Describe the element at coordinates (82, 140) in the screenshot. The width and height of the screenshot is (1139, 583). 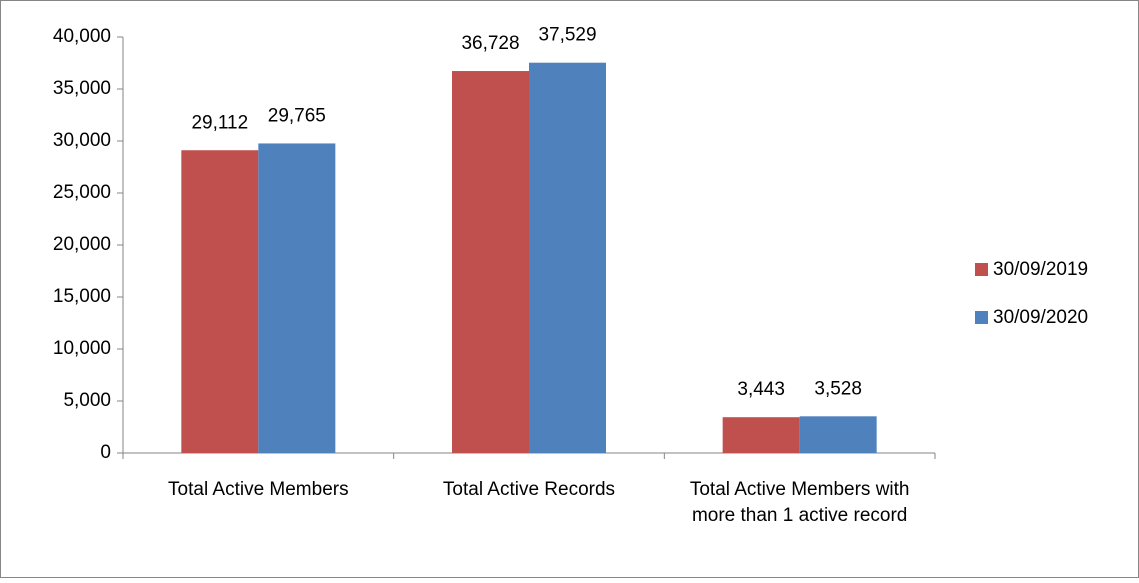
I see `y-tick-label: 30,000` at that location.